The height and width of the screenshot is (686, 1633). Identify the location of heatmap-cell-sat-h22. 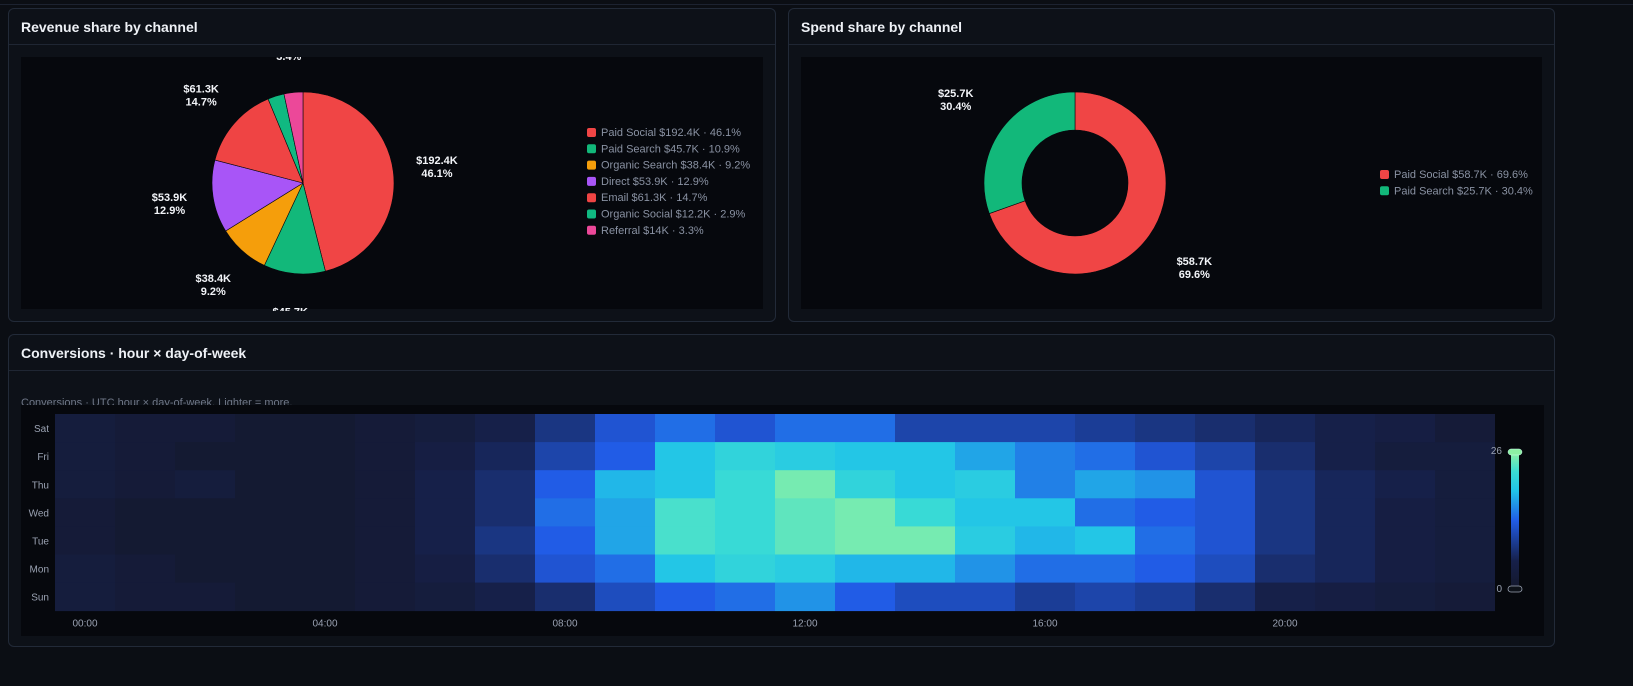
(1405, 428).